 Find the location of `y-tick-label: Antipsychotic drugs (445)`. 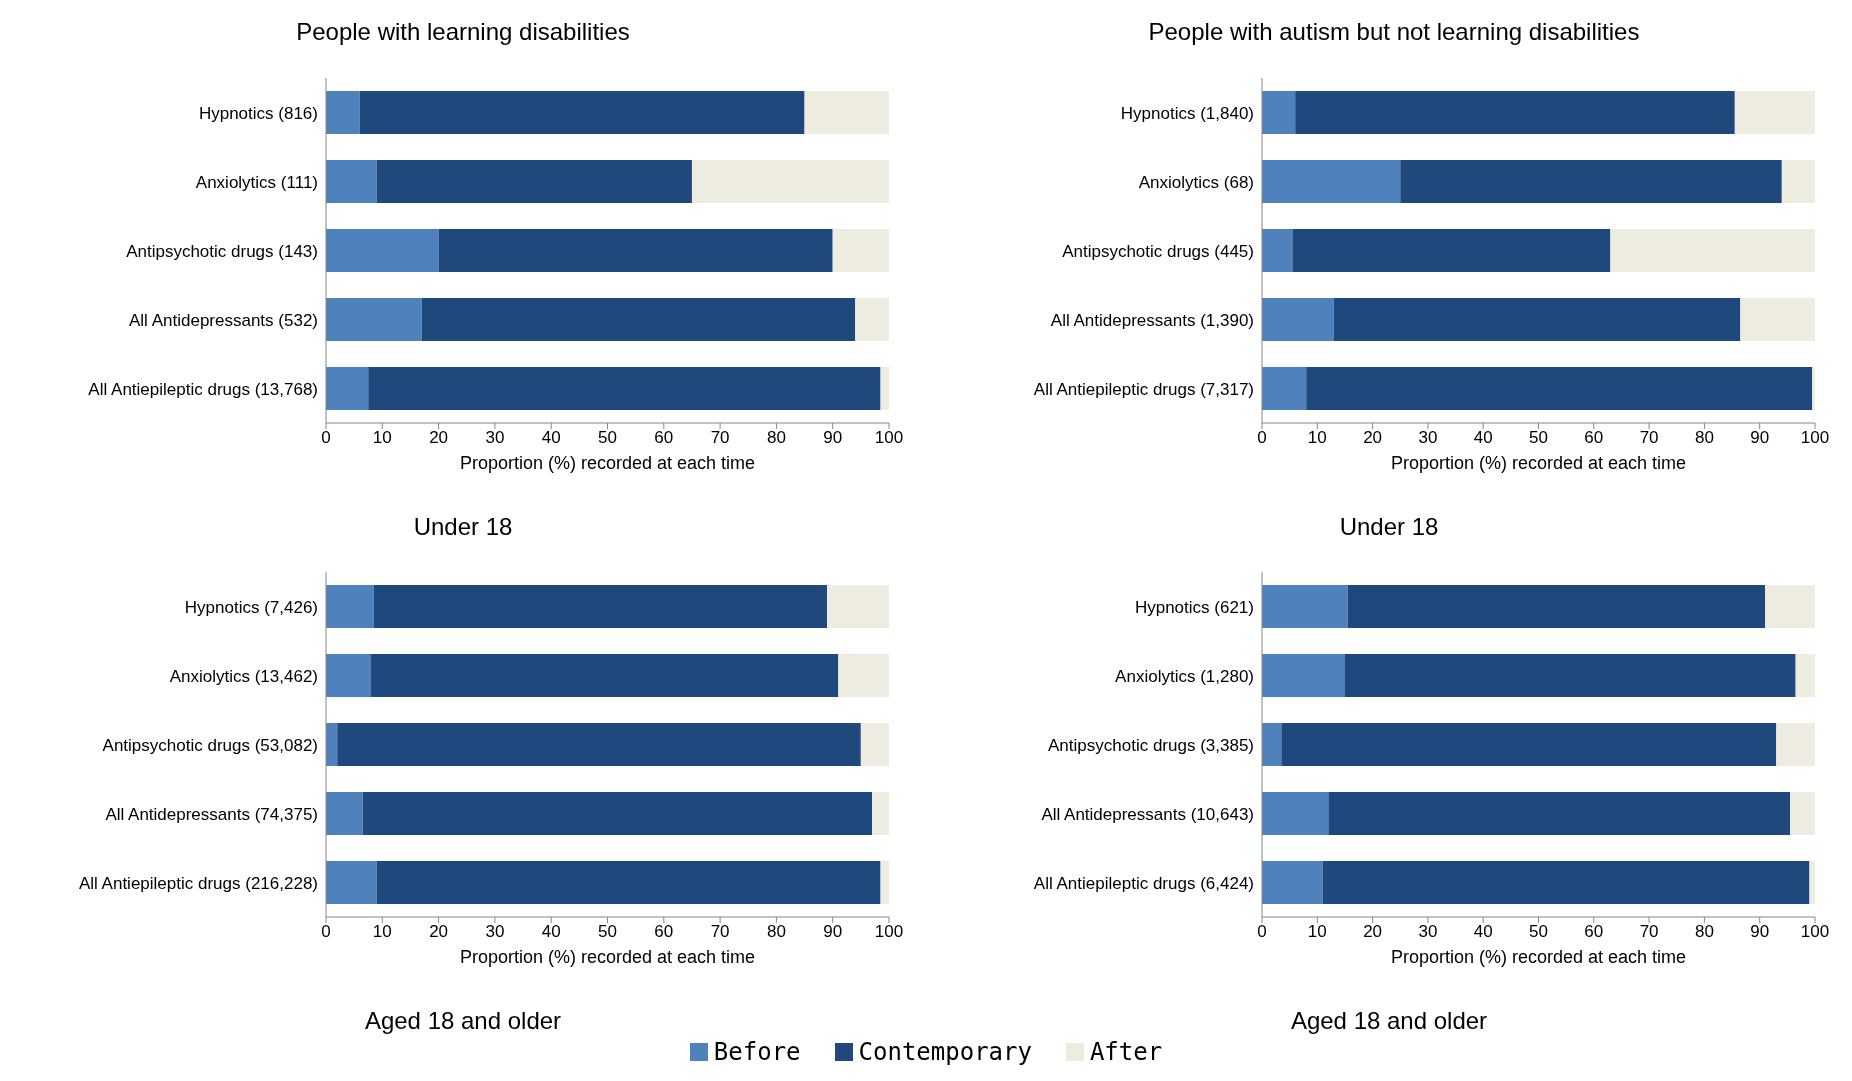

y-tick-label: Antipsychotic drugs (445) is located at coordinates (1158, 251).